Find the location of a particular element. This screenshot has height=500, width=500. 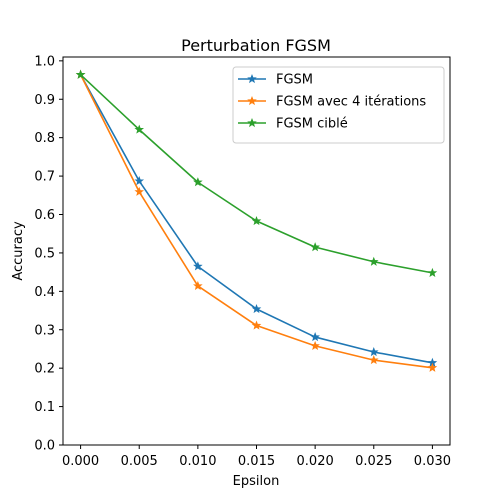

x-axis-ticks: 0.000 0.005 0.010 0.015 0.020 0.025 0.030 is located at coordinates (256, 457).